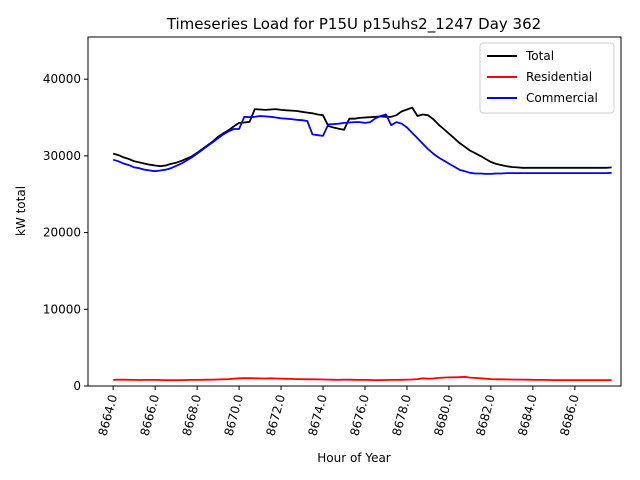 This screenshot has height=480, width=640. Describe the element at coordinates (62, 79) in the screenshot. I see `y-tick-label: 40000` at that location.